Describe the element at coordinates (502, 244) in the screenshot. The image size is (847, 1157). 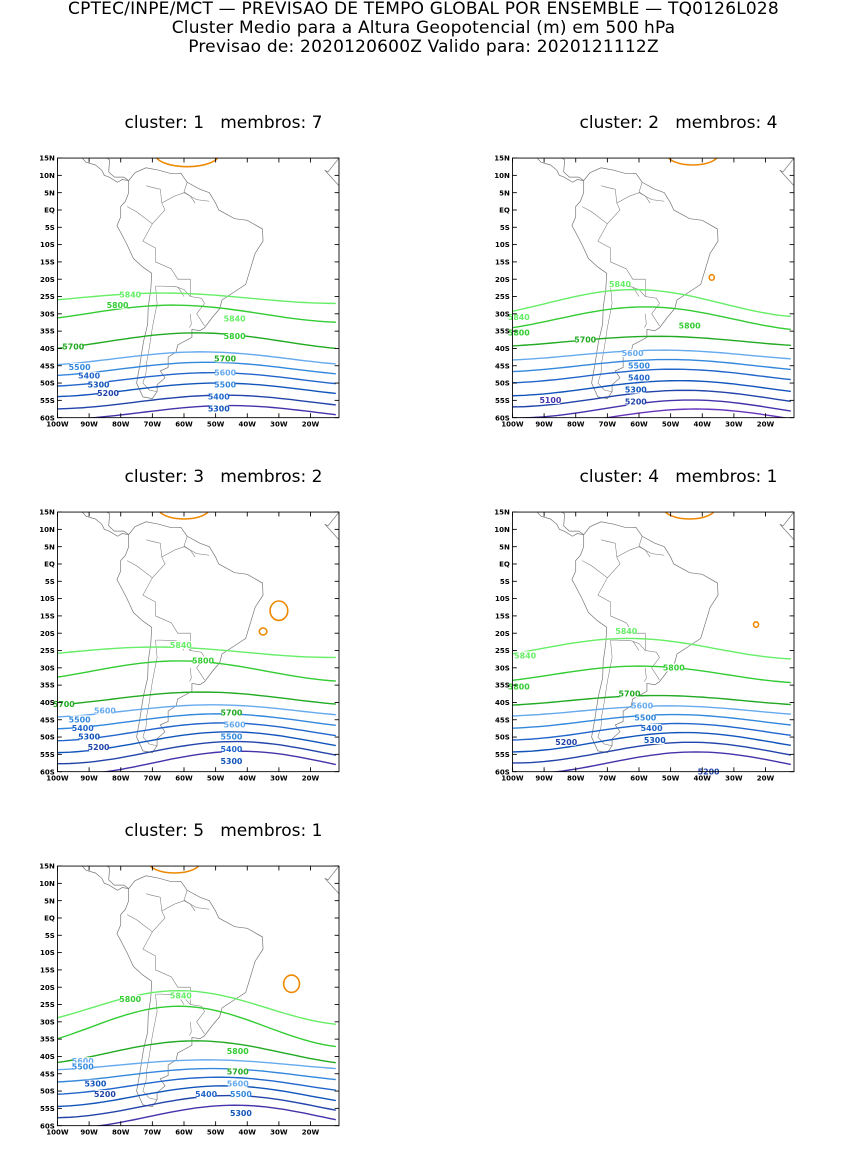
I see `lat-tick-label: 10S` at that location.